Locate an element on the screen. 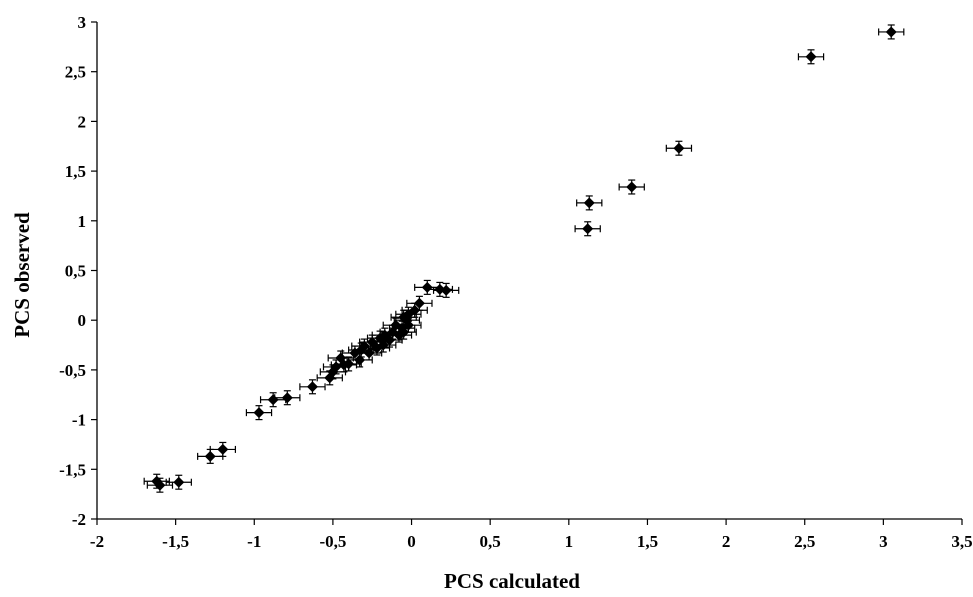 Image resolution: width=973 pixels, height=597 pixels. y-tick-label: -1 is located at coordinates (79, 420).